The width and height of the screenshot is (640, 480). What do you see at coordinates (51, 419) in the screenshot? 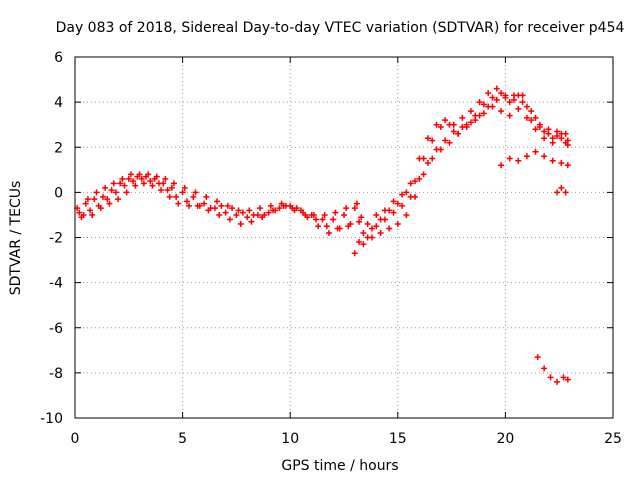
I see `y-tick-label: -10` at bounding box center [51, 419].